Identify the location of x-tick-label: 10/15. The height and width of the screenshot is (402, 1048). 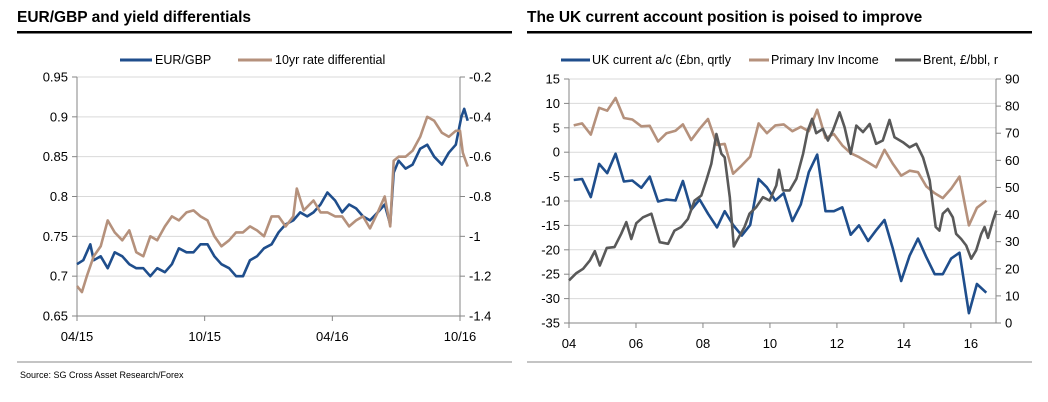
(204, 336).